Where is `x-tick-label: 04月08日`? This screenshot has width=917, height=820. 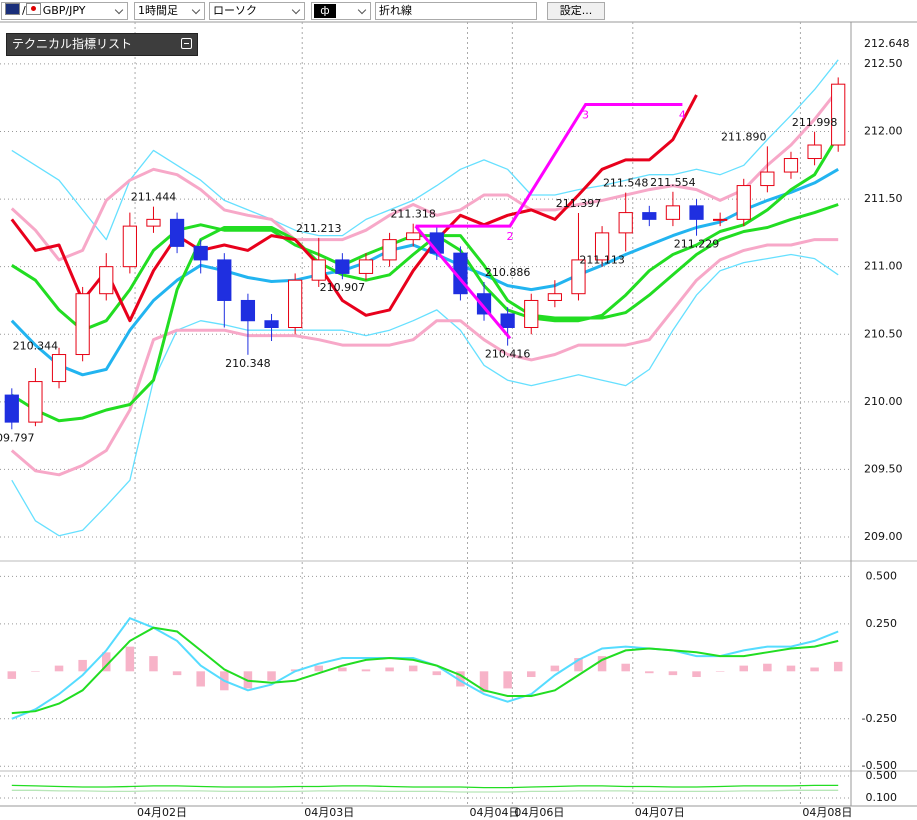
x-tick-label: 04月08日 is located at coordinates (827, 812).